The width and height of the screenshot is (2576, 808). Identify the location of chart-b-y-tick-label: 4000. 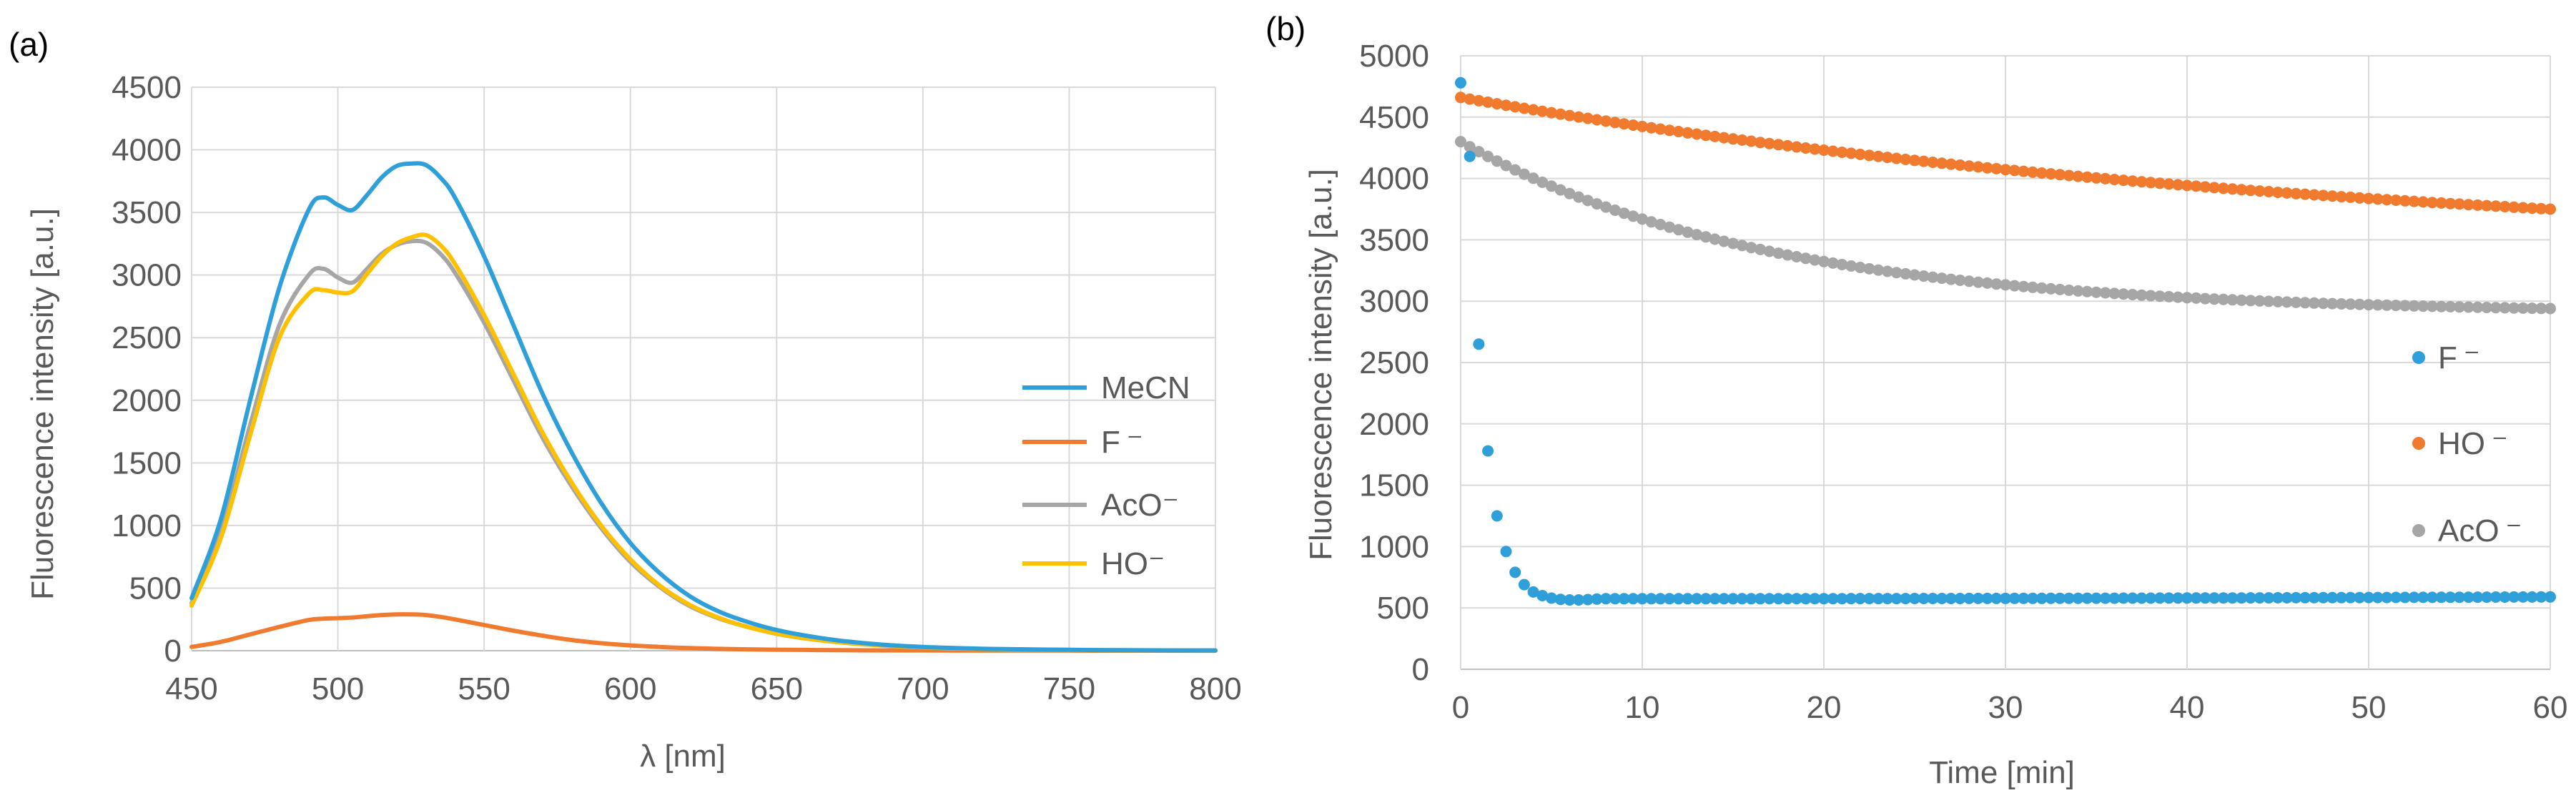
(1394, 179).